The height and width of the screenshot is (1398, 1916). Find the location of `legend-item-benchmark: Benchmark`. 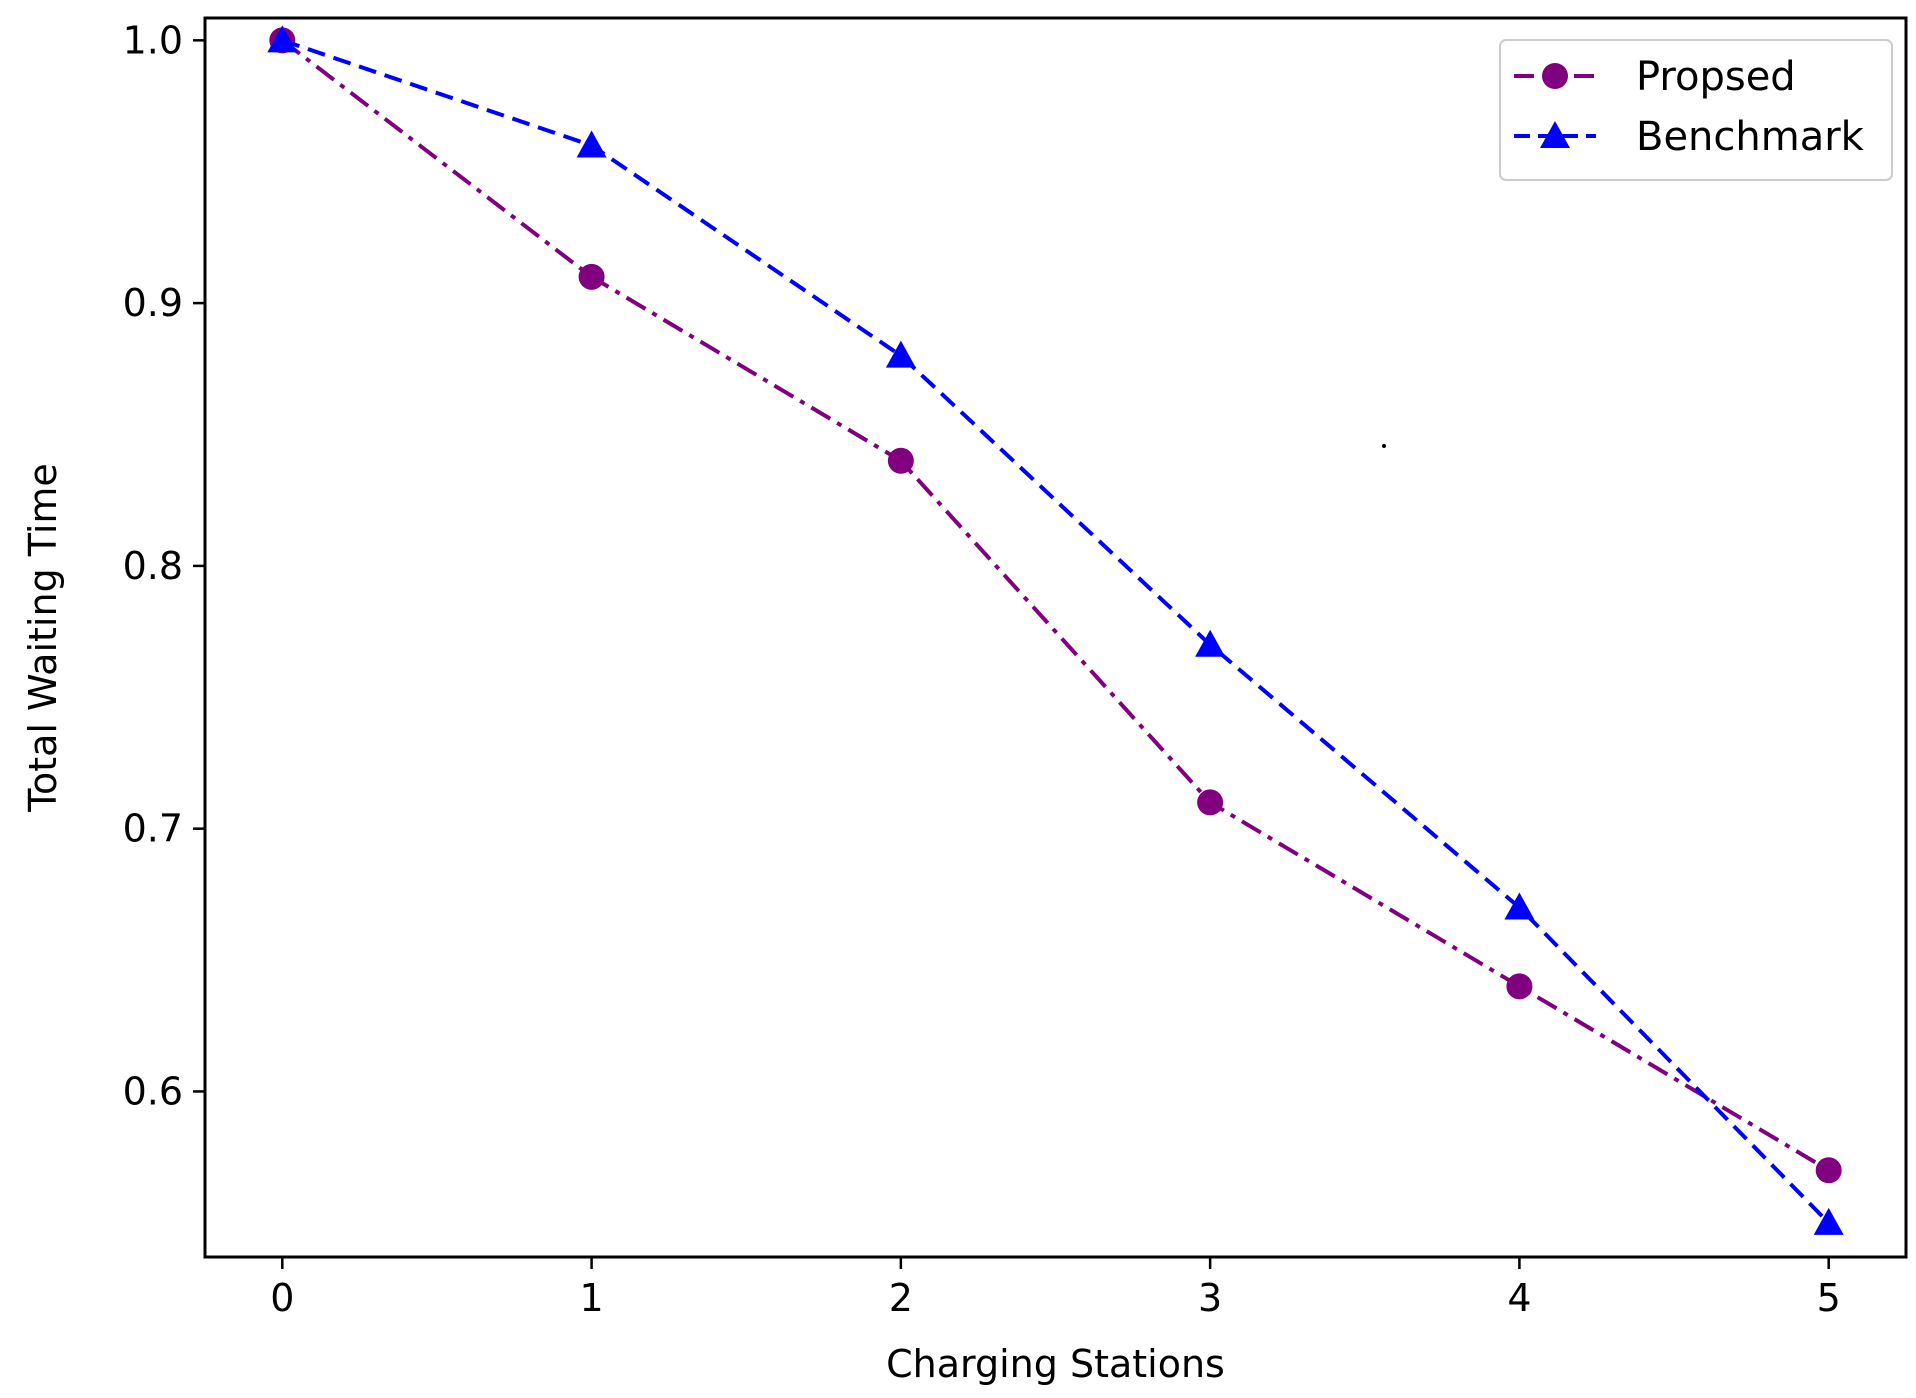

legend-item-benchmark: Benchmark is located at coordinates (1689, 137).